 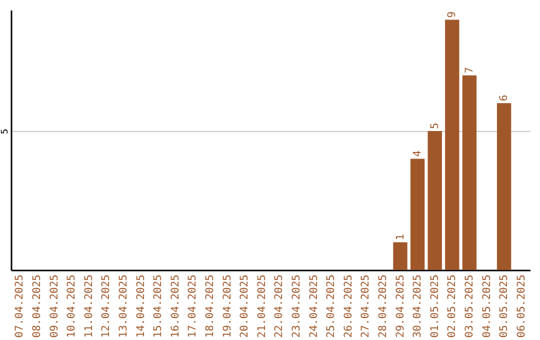 What do you see at coordinates (279, 306) in the screenshot?
I see `x-tick-label: 22.04.2025` at bounding box center [279, 306].